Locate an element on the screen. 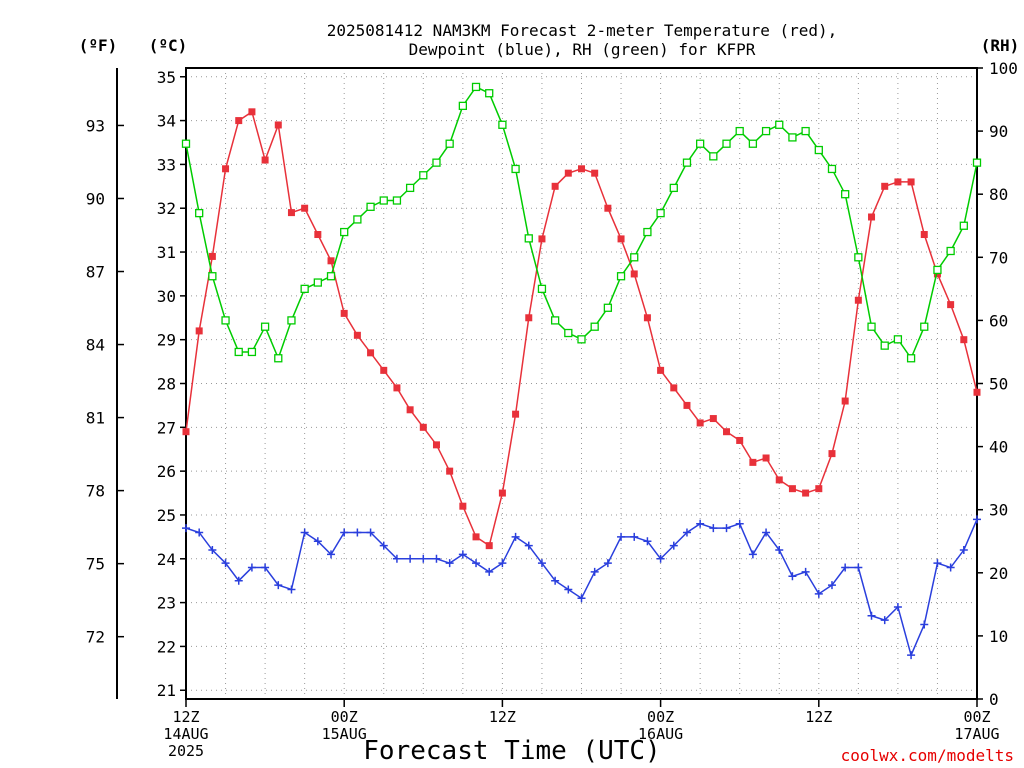 The width and height of the screenshot is (1024, 768). fahrenheit-tick-label-93: 93 is located at coordinates (95, 125).